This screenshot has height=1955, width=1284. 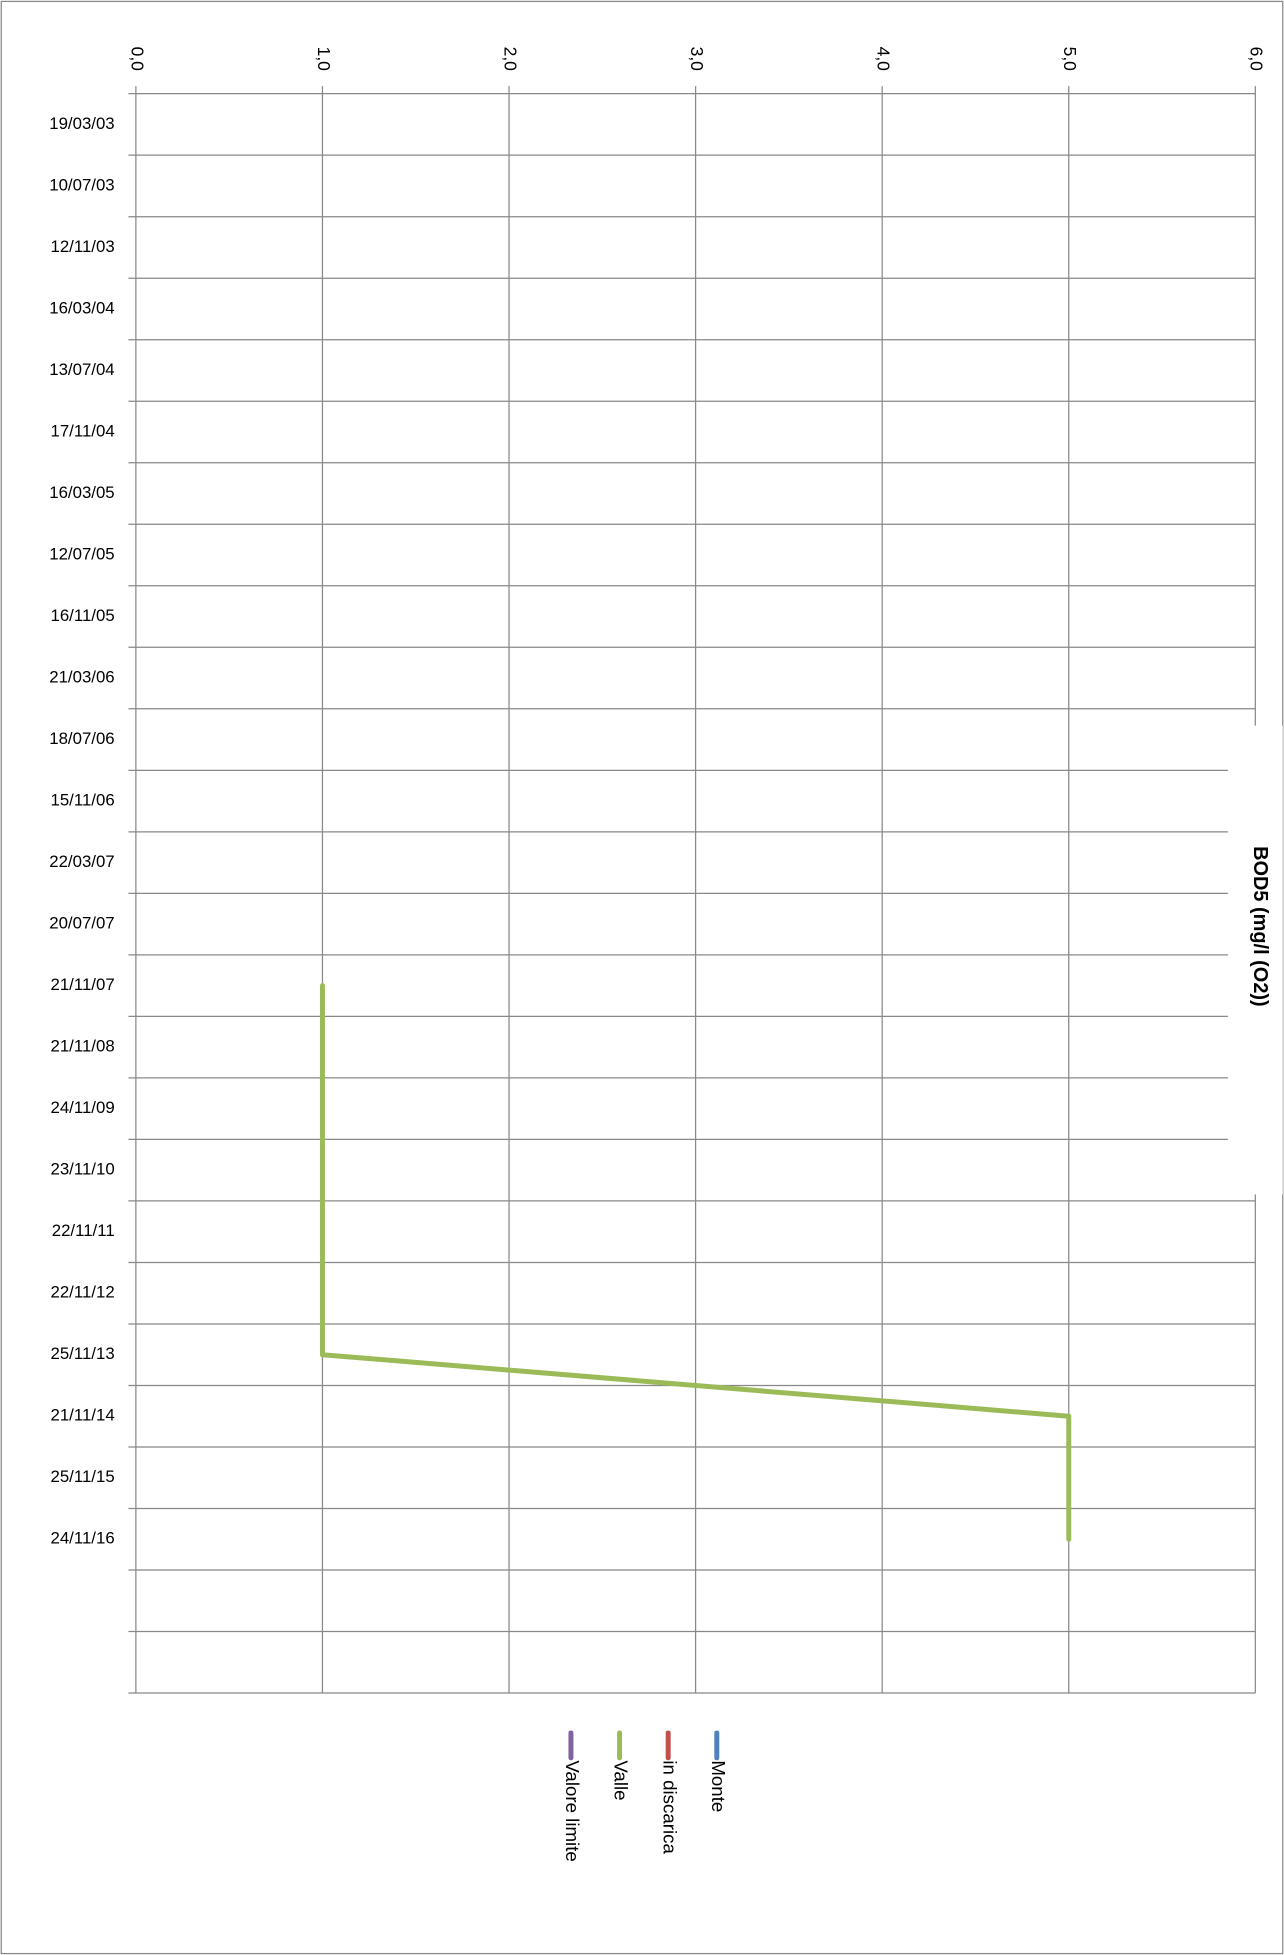 I want to click on axis-title-backing, so click(x=1255, y=960).